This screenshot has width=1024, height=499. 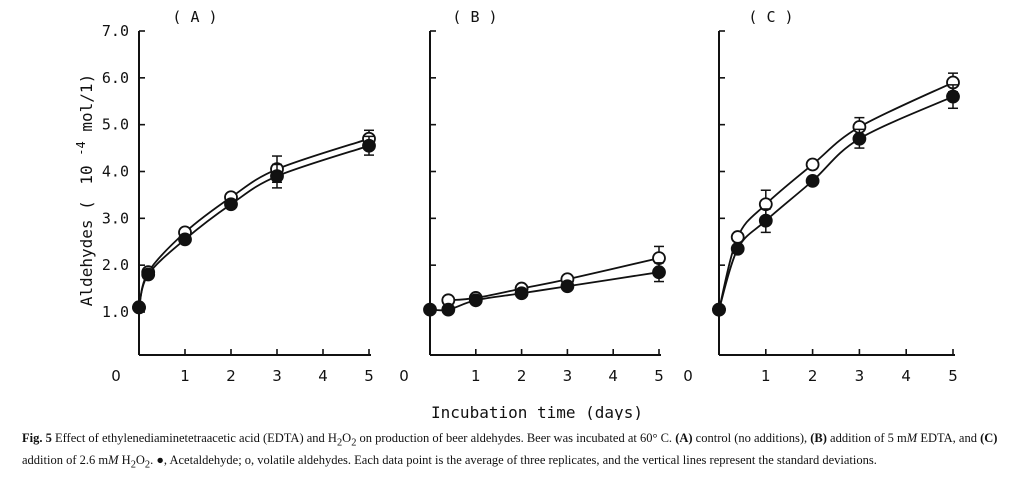 I want to click on y-tick-label: 2.0, so click(x=115, y=265).